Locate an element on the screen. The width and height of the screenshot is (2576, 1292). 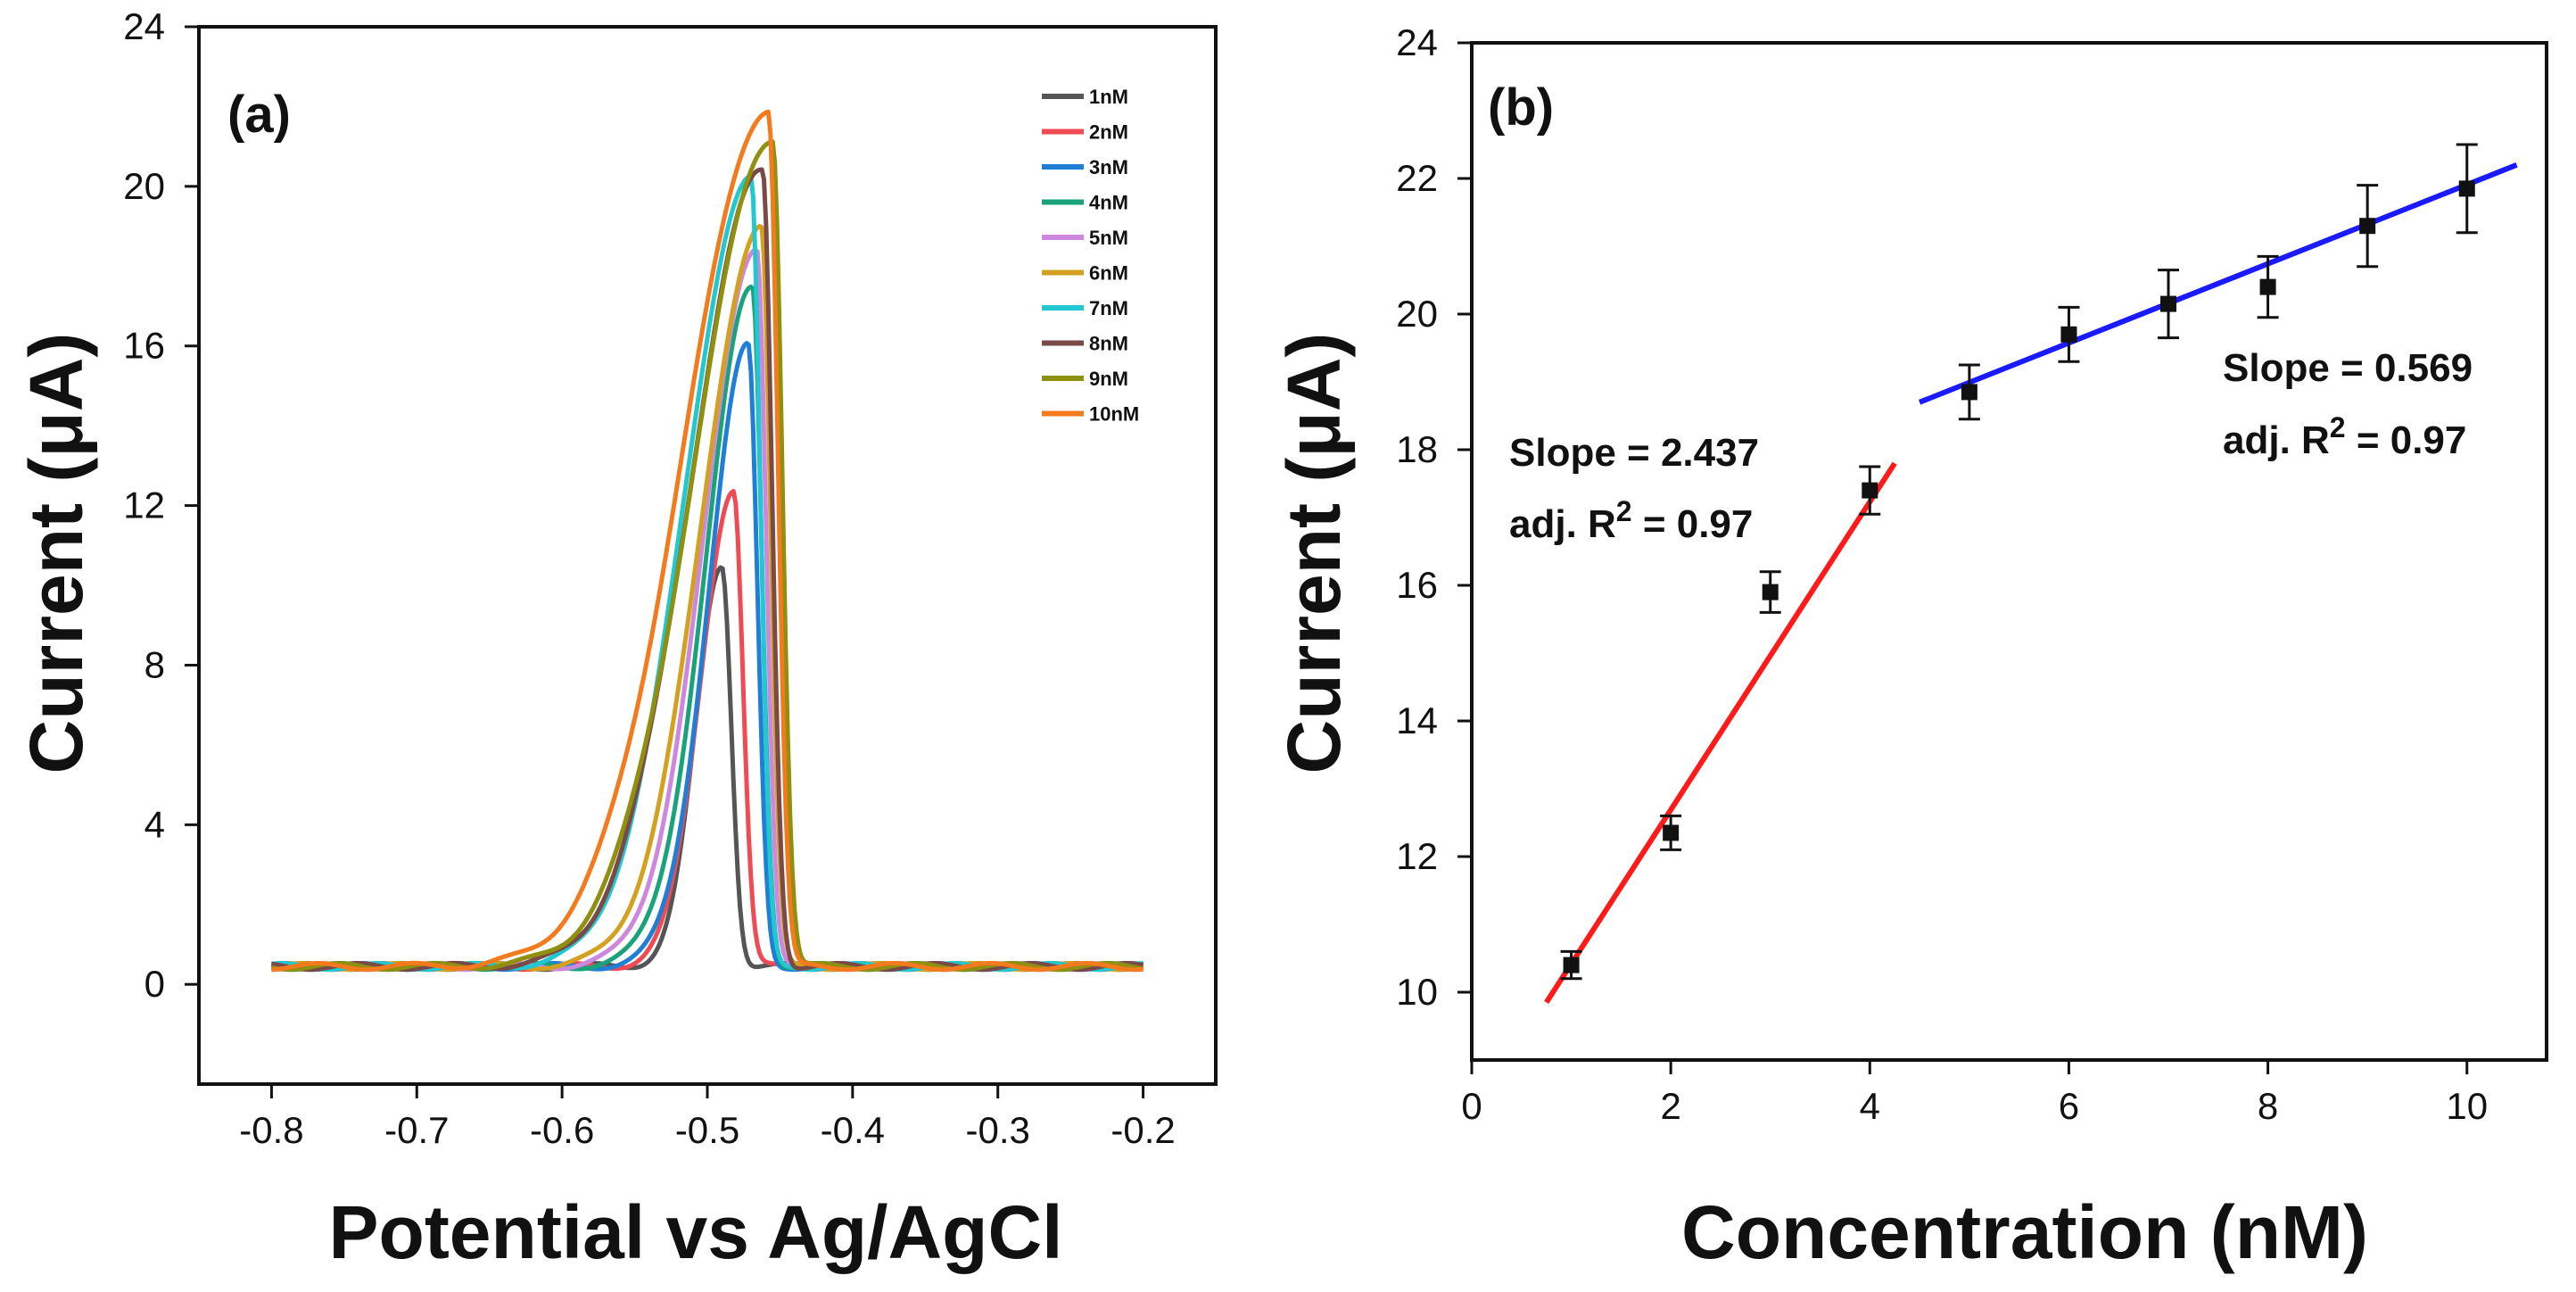
panel-a-x-ticks: -0.8 -0.7 -0.6 -0.5 -0.4 -0.3 -0.2 is located at coordinates (708, 1118).